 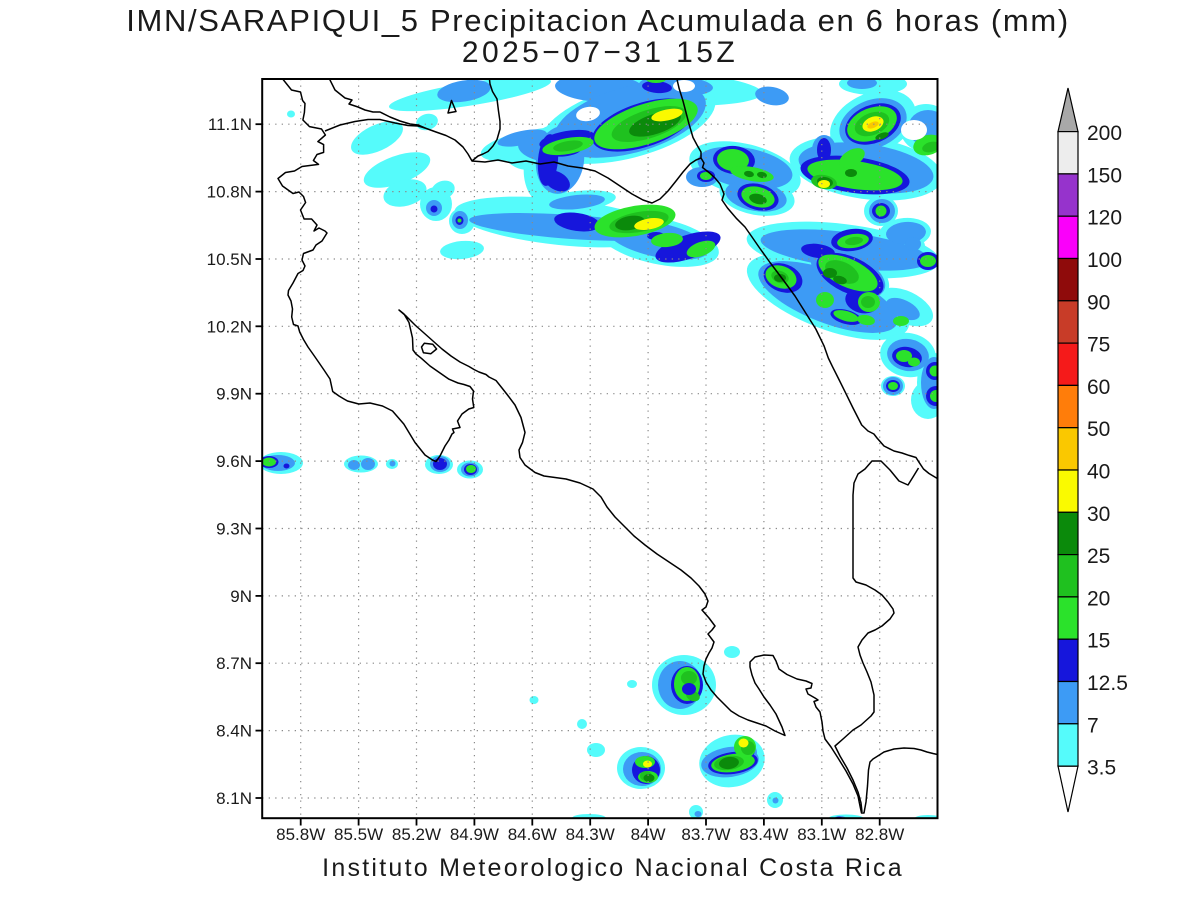 What do you see at coordinates (474, 834) in the screenshot?
I see `svg-text: 84.9W` at bounding box center [474, 834].